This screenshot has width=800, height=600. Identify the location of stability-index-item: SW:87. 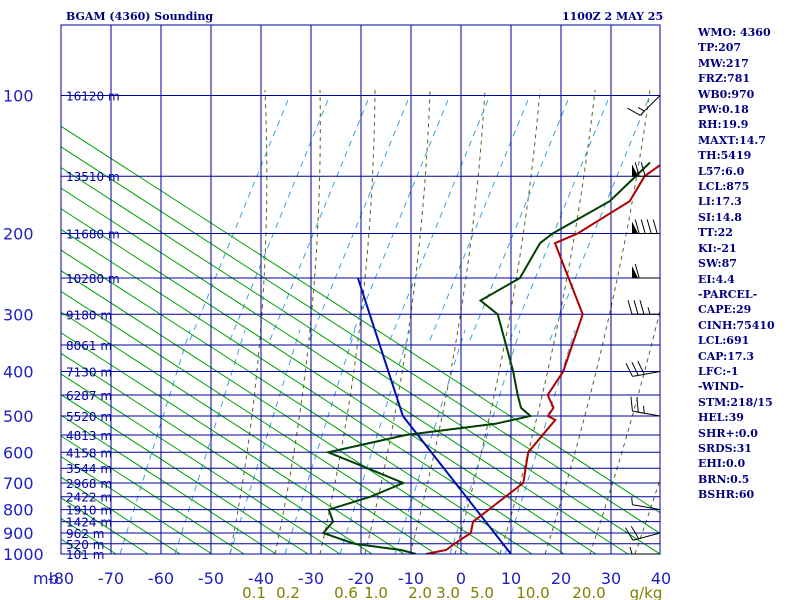
(717, 264).